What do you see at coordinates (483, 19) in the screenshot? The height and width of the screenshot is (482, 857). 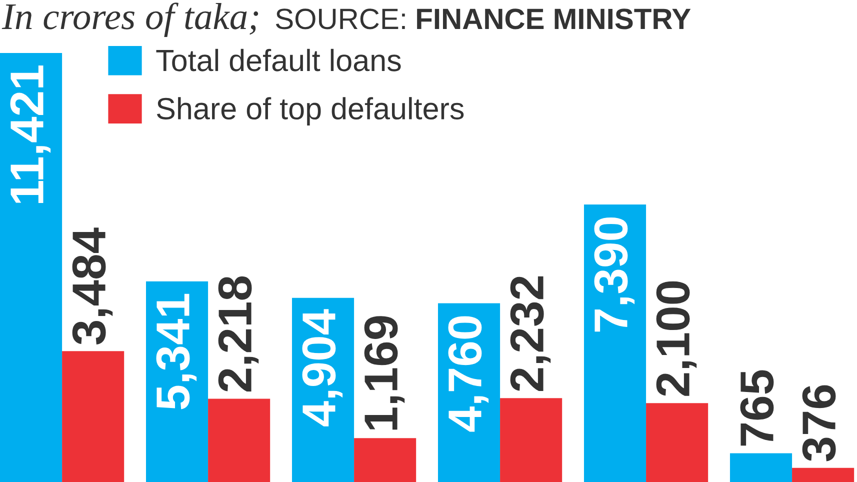 I see `source-note: SOURCE: FINANCE MINISTRY` at bounding box center [483, 19].